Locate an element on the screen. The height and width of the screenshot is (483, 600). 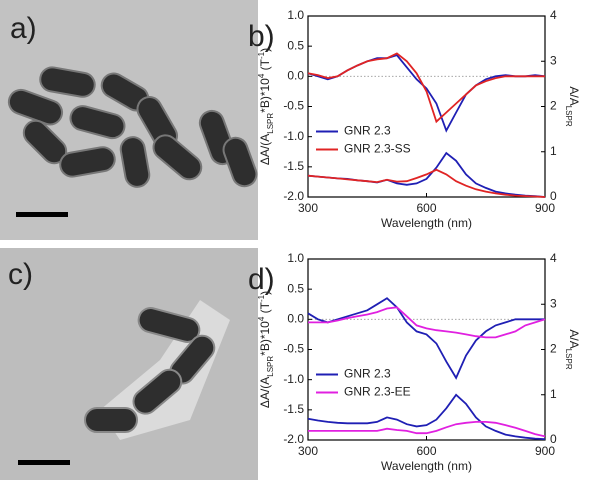
legend-label: GNR 2.3-EE is located at coordinates (377, 392).